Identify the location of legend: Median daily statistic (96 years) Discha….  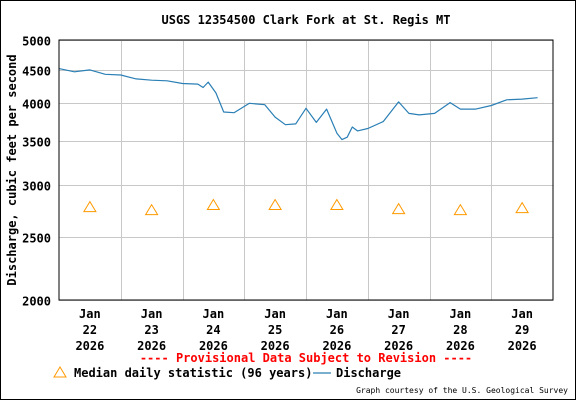
(227, 373).